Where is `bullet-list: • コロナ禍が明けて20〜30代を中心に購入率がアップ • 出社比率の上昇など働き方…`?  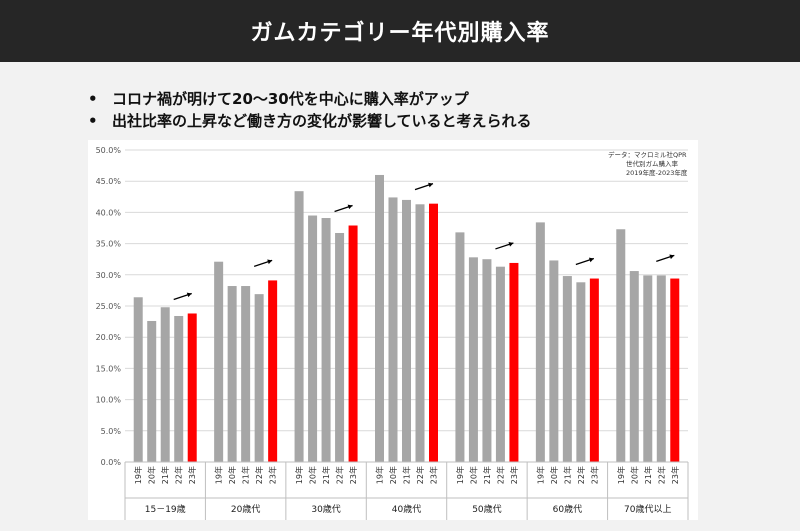 bullet-list: • コロナ禍が明けて20〜30代を中心に購入率がアップ • 出社比率の上昇など働き方… is located at coordinates (310, 110).